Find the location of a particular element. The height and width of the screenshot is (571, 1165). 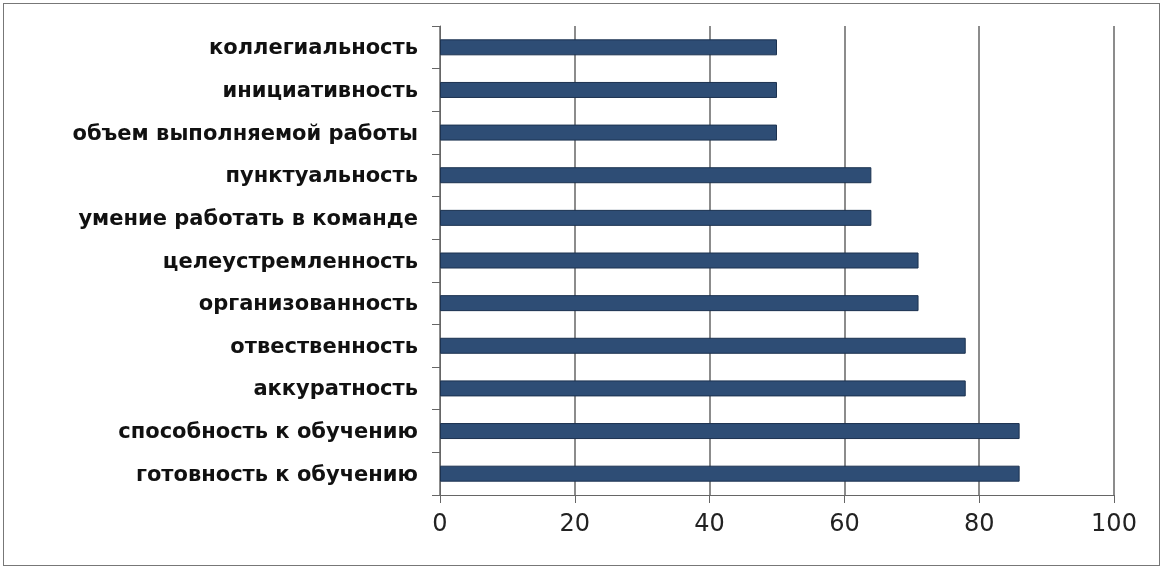

y-tick-label: коллегиальность is located at coordinates (313, 47).